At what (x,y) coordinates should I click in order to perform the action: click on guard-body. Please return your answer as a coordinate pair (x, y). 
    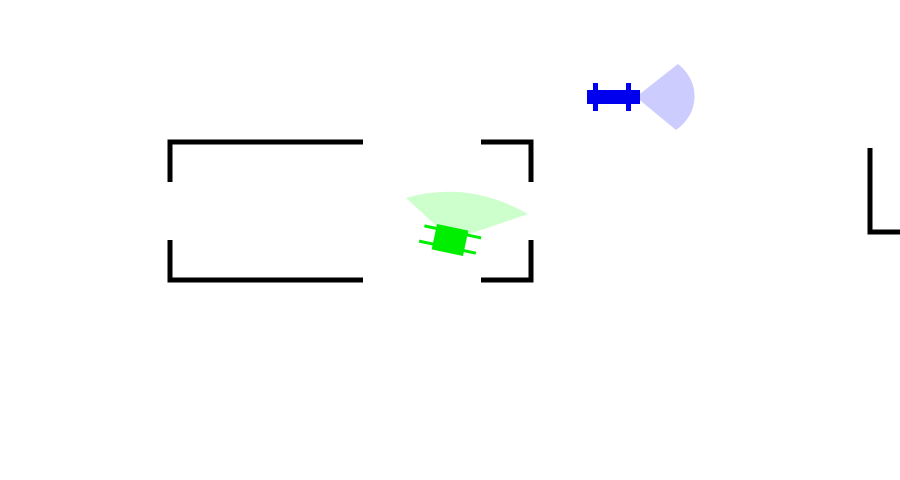
    Looking at the image, I should click on (613, 97).